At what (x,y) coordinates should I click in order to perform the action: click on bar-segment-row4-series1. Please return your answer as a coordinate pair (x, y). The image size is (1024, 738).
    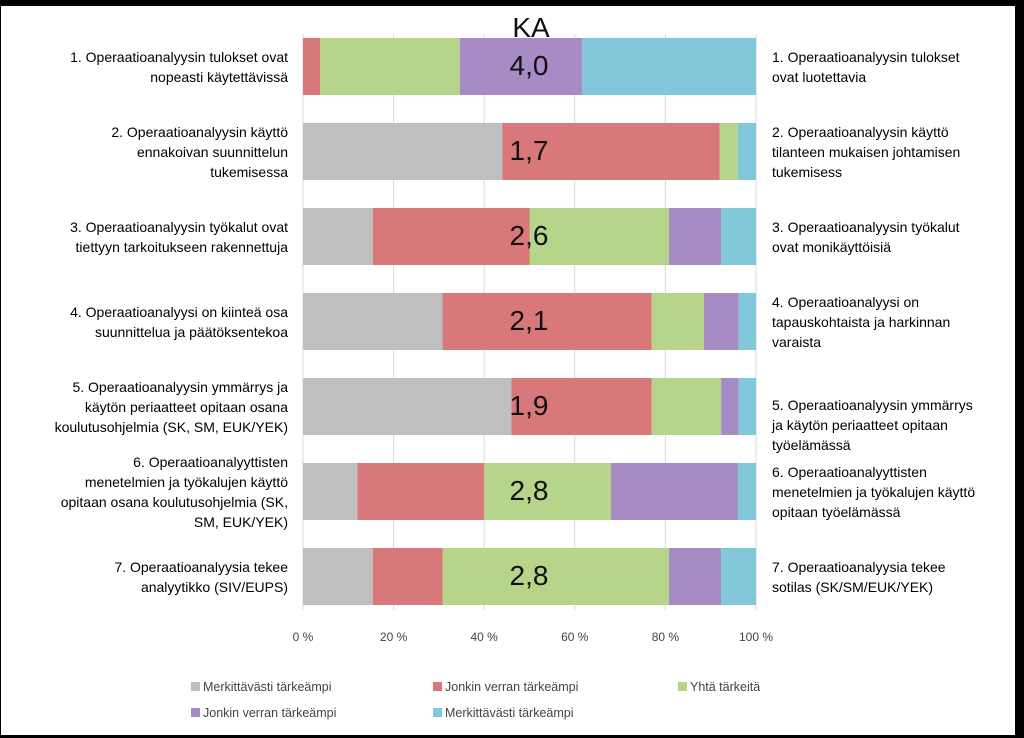
    Looking at the image, I should click on (373, 321).